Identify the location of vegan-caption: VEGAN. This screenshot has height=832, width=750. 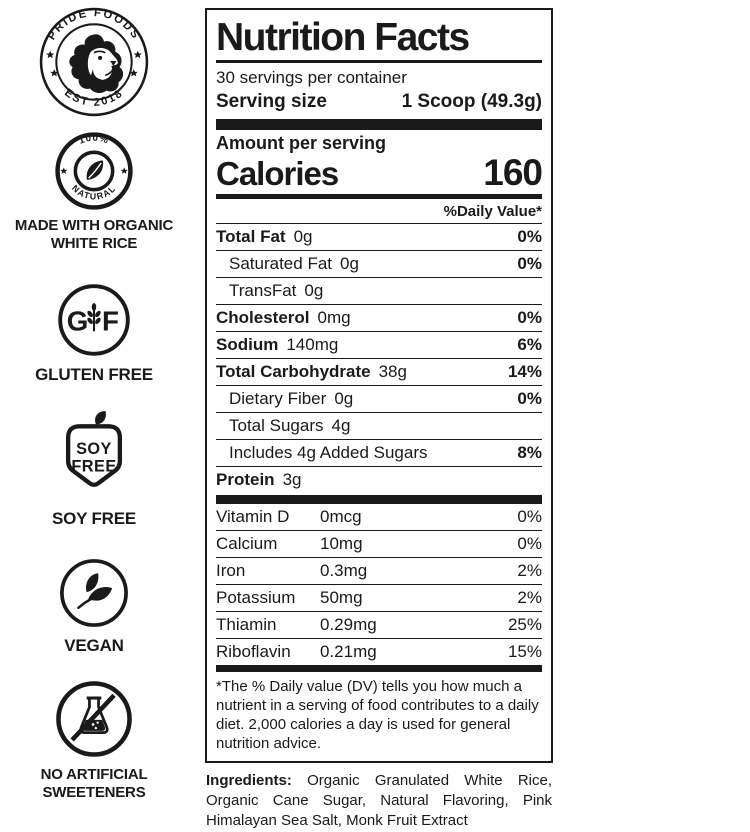
(94, 645).